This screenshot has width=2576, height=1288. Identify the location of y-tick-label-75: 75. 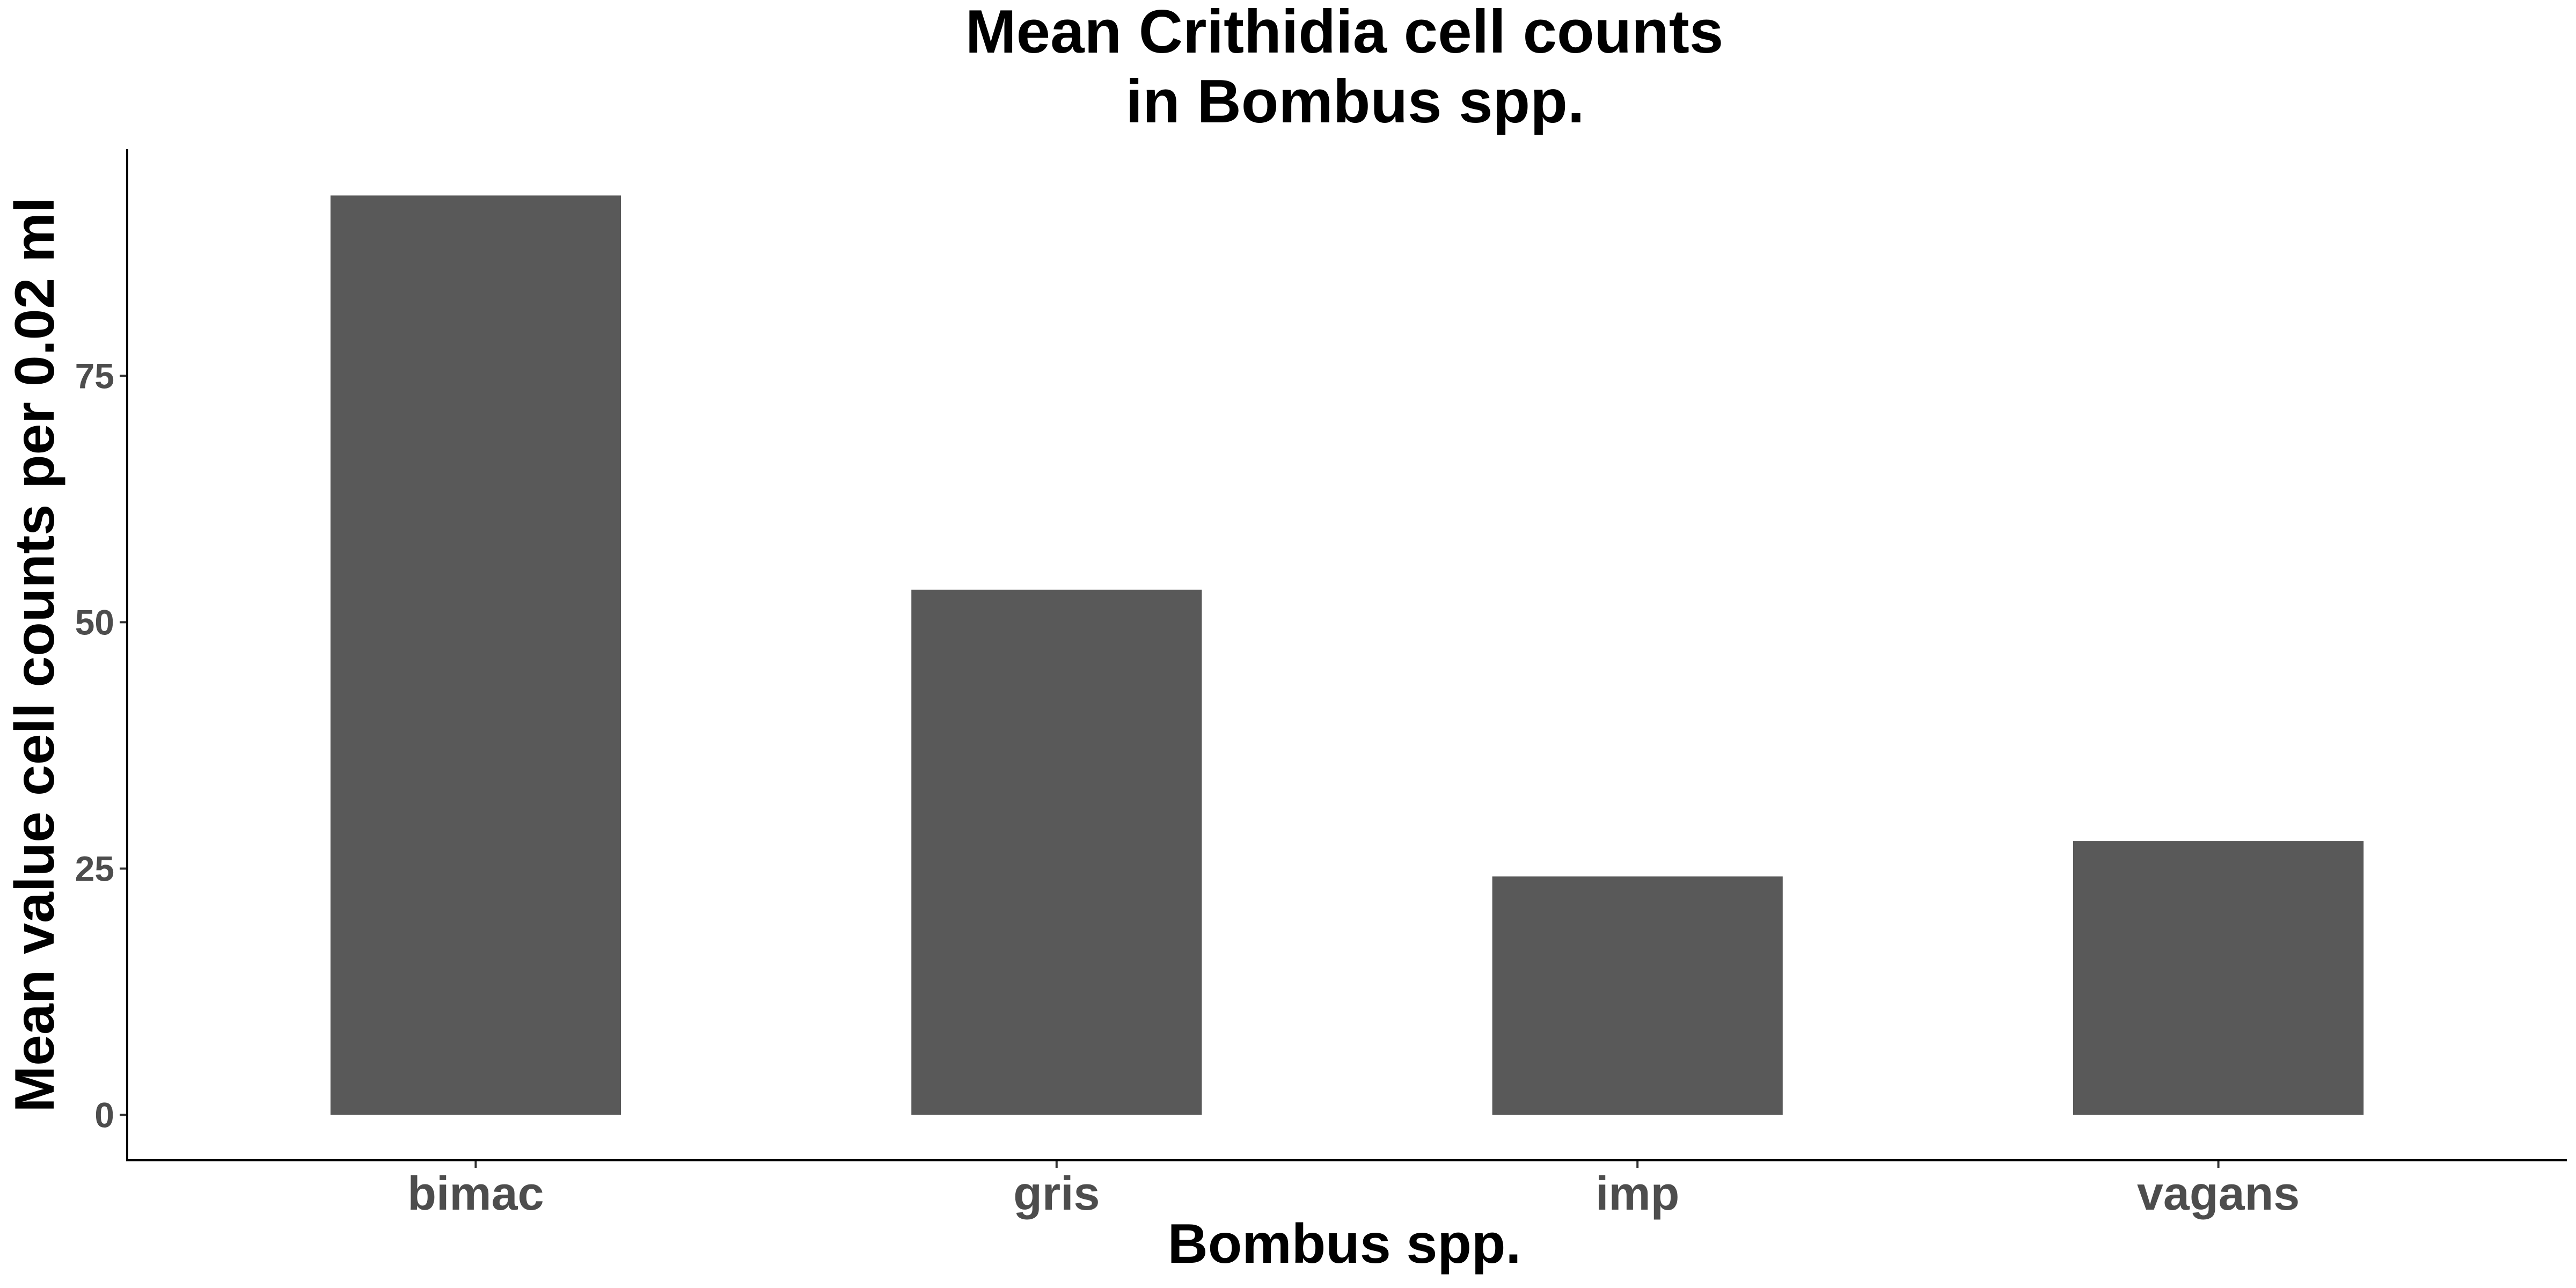
(94, 376).